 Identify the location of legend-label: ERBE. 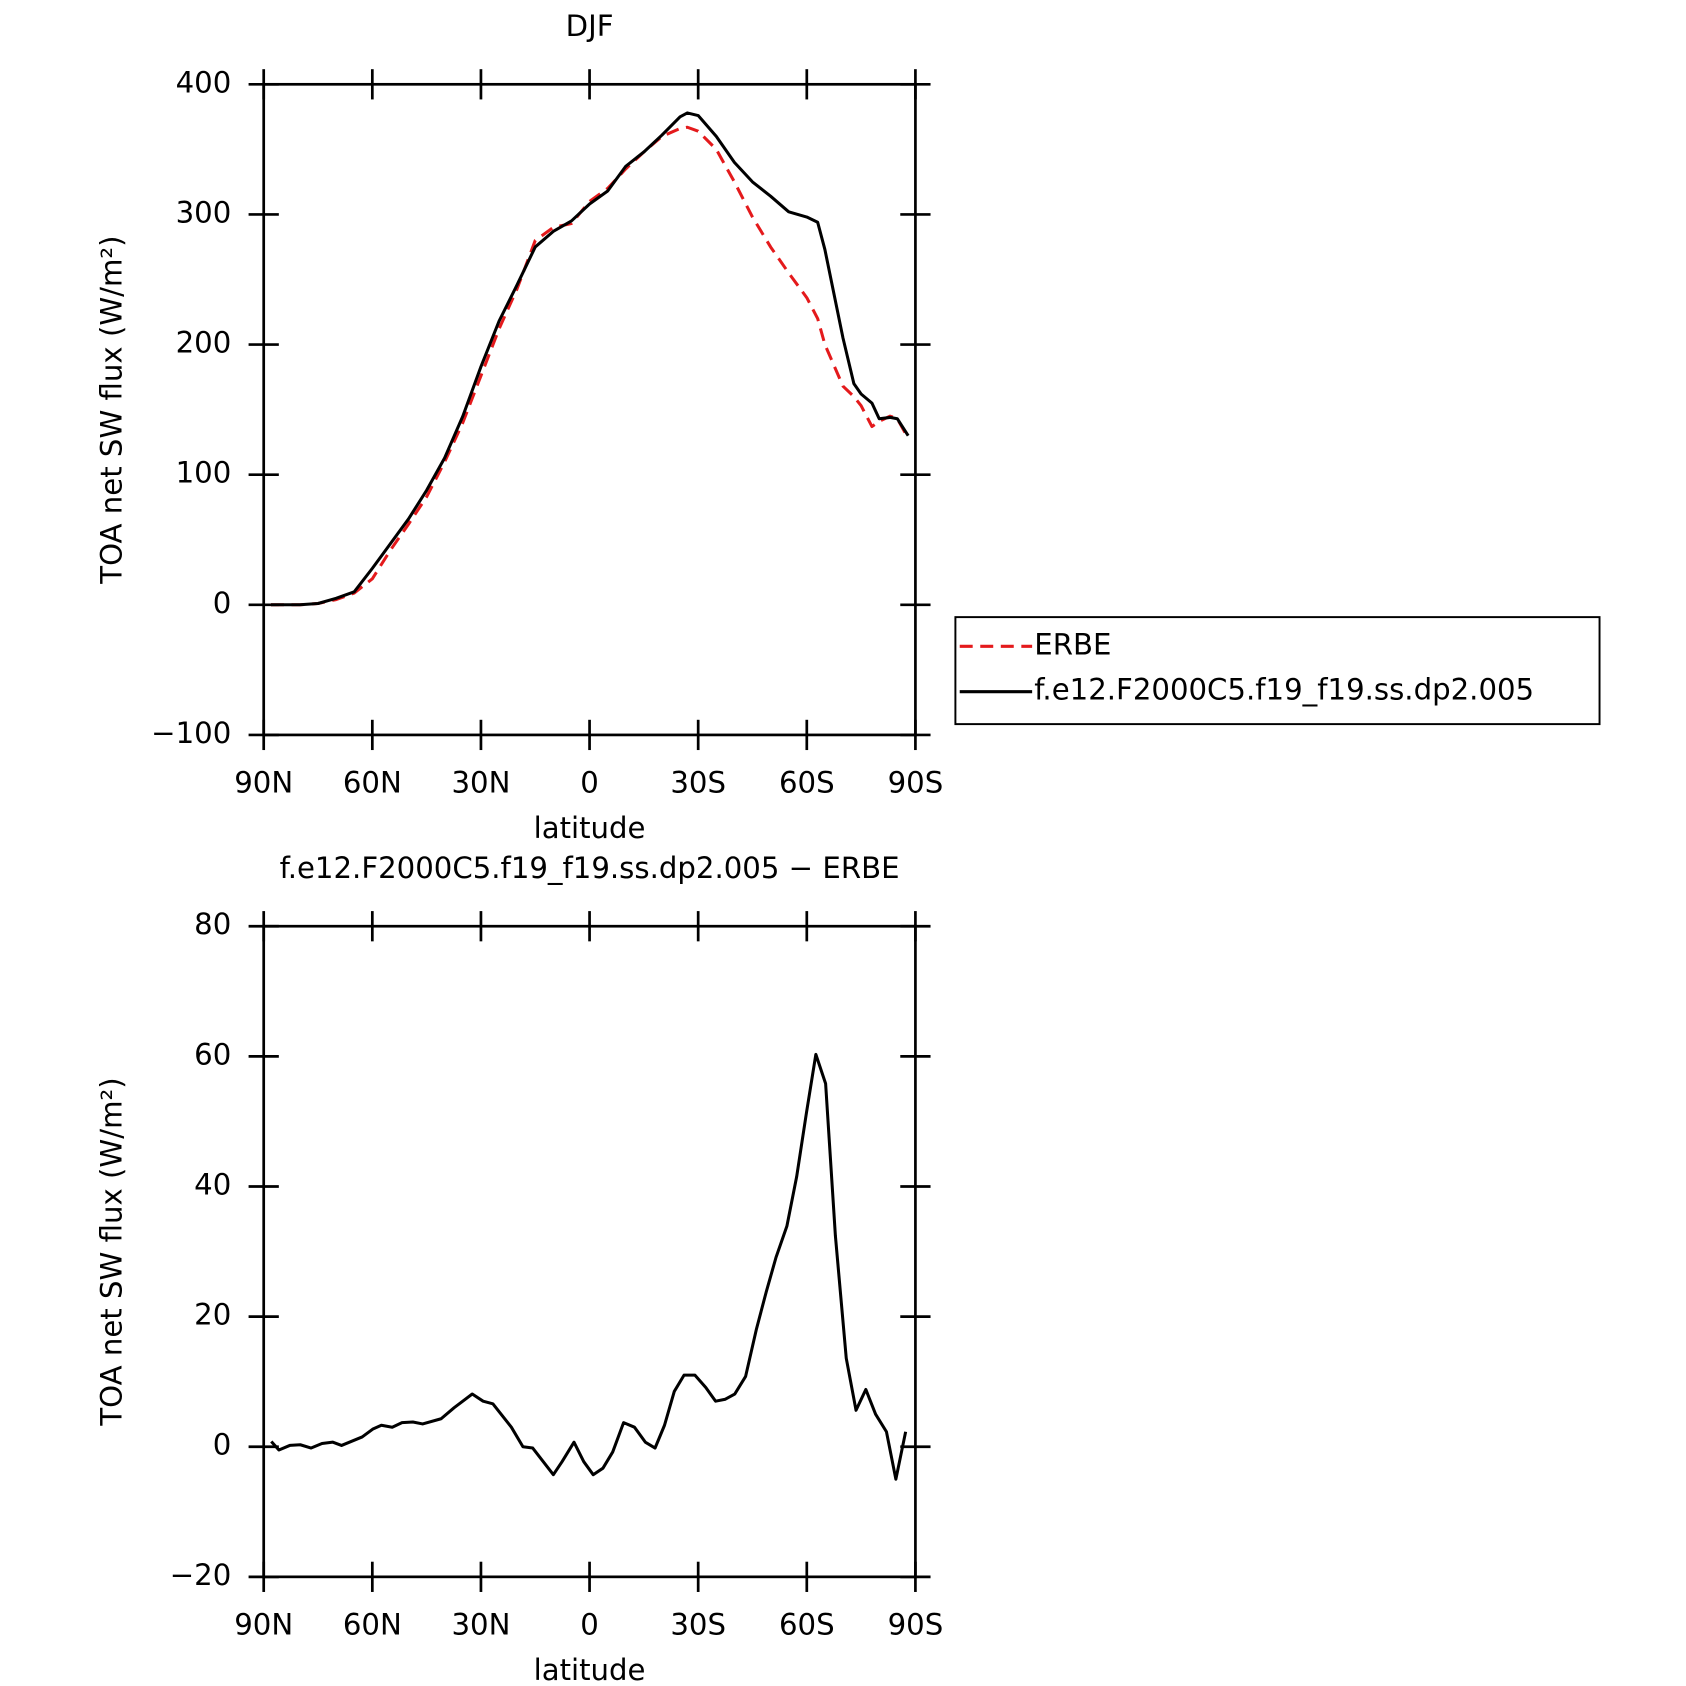
(1072, 644).